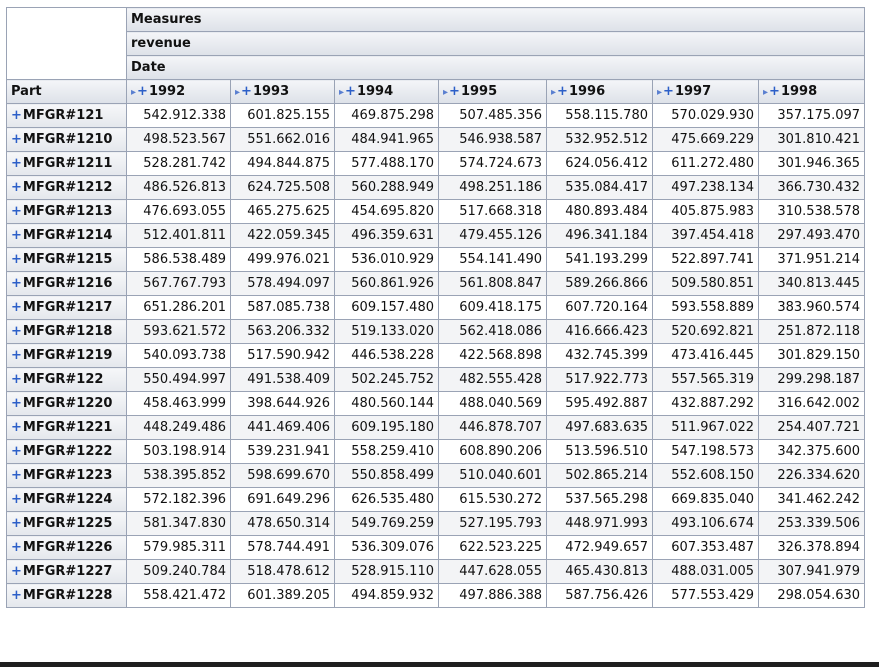 The width and height of the screenshot is (879, 667). What do you see at coordinates (66, 451) in the screenshot?
I see `row-header-part: +MFGR#1222` at bounding box center [66, 451].